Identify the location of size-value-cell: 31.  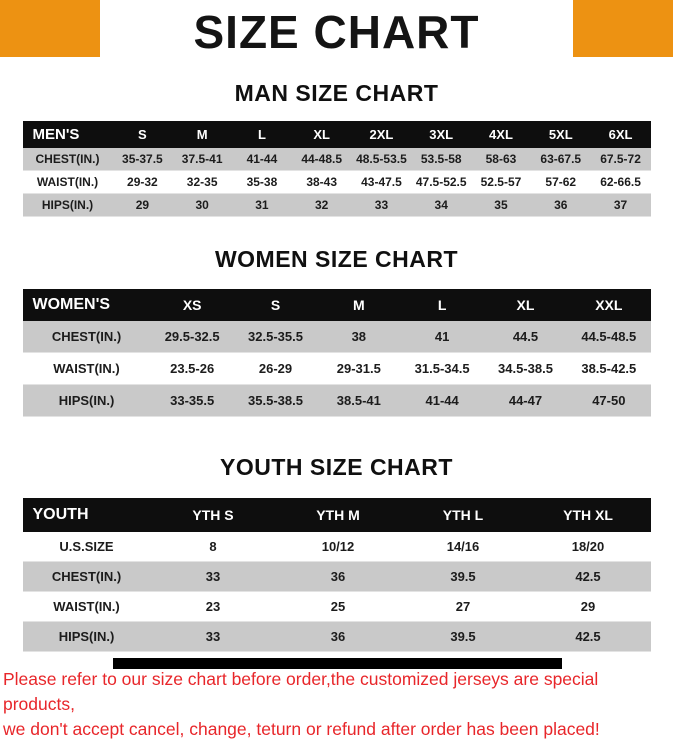
(262, 205).